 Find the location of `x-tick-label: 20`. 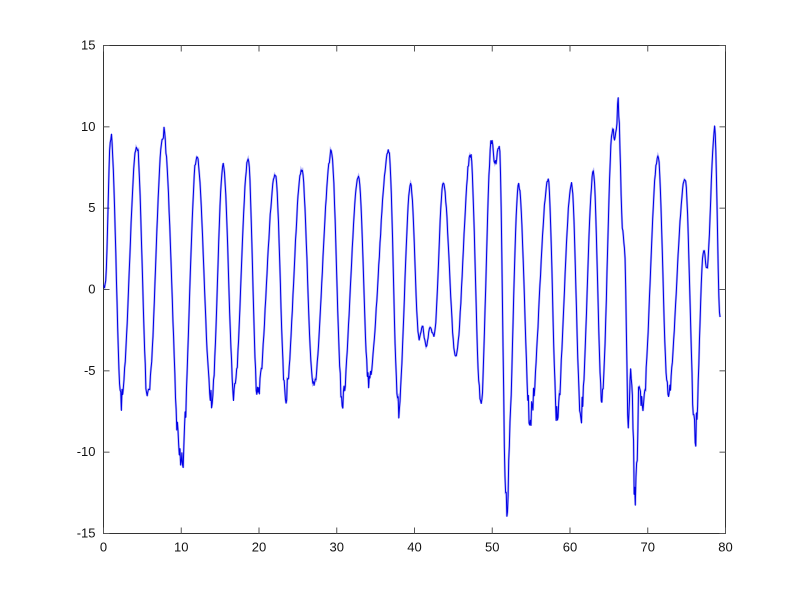

x-tick-label: 20 is located at coordinates (259, 547).